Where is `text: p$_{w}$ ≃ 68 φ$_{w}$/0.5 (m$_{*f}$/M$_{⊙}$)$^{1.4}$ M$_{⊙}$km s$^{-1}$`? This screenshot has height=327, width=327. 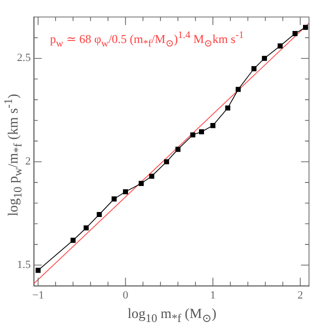 text: p$_{w}$ ≃ 68 φ$_{w}$/0.5 (m$_{*f}$/M$_{⊙}$)$^{1.4}$ M$_{⊙}$km s$^{-1}$ is located at coordinates (147, 40).